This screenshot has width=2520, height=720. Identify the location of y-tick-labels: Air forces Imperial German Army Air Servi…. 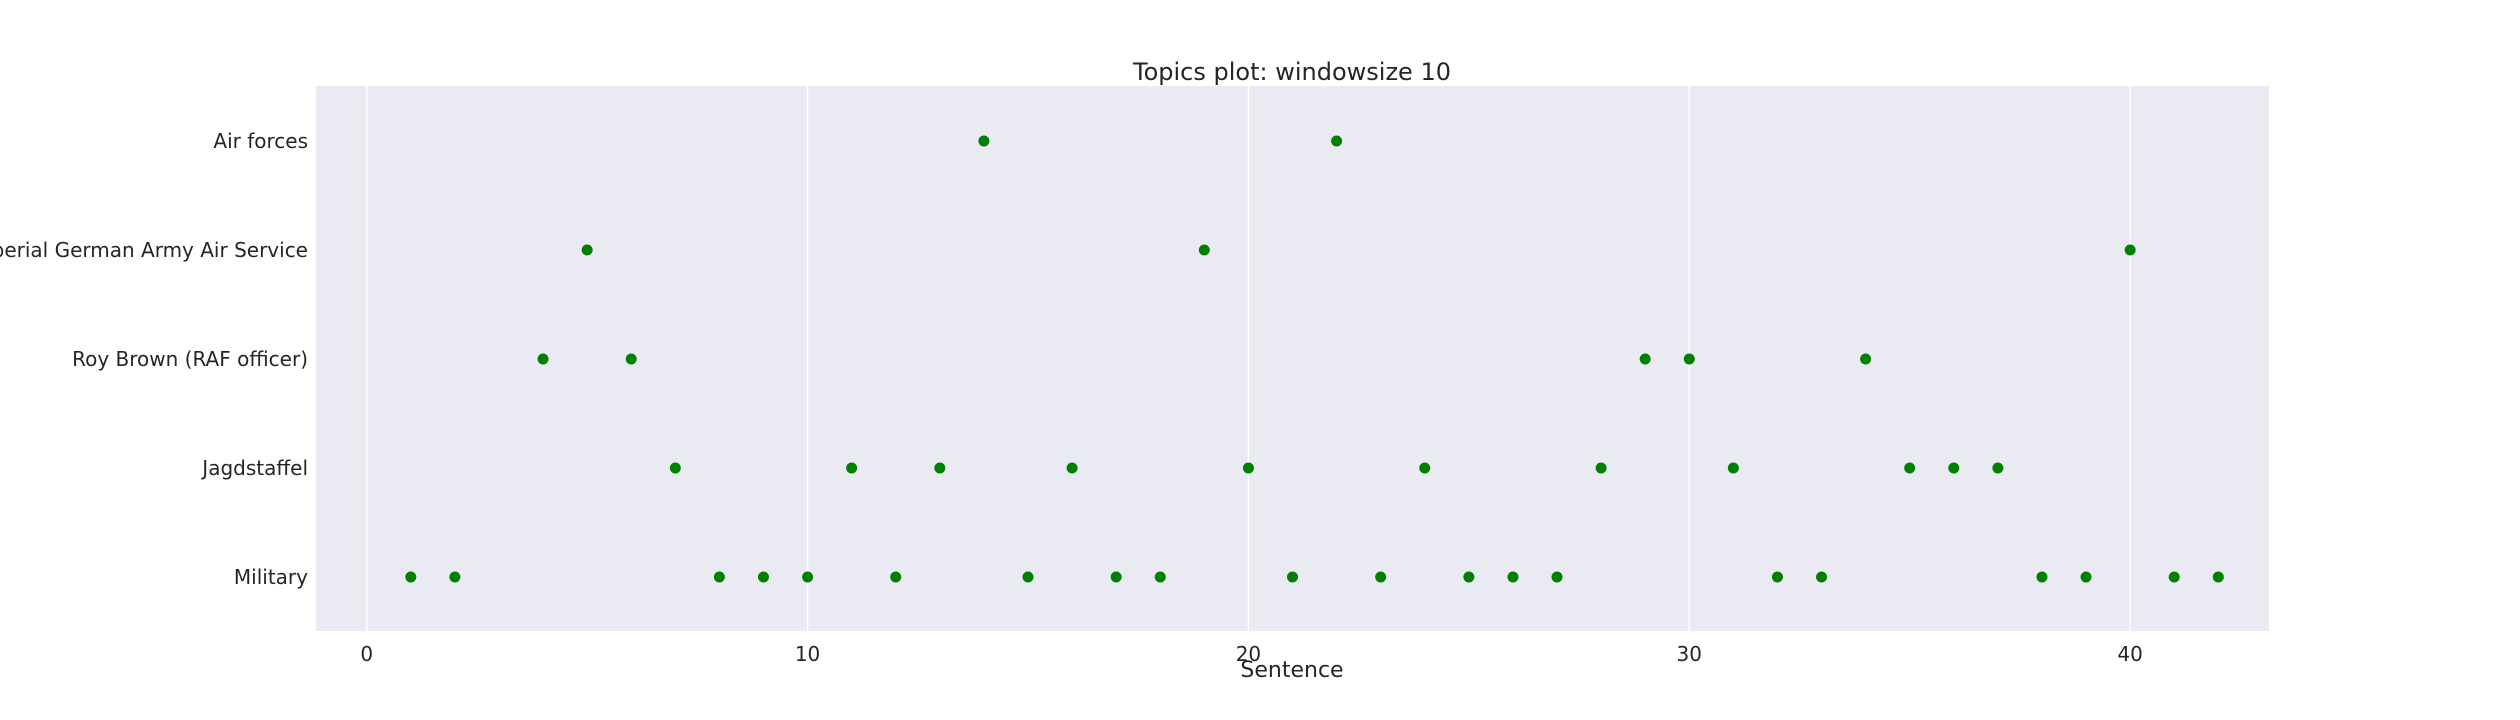
(154, 359).